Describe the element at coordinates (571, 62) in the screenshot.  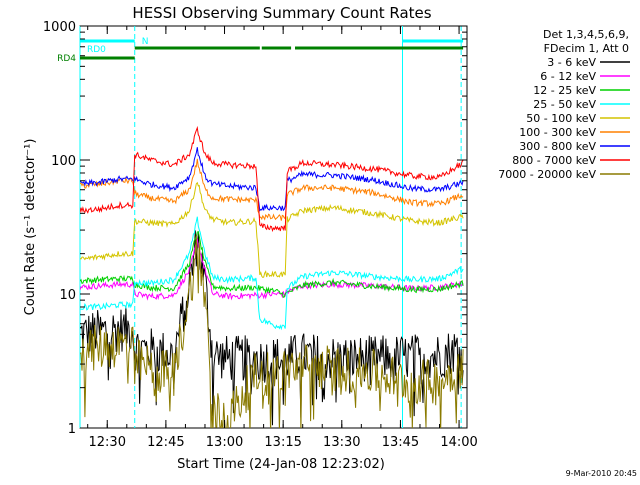
I see `legend-entry-label: 3 - 6 keV` at that location.